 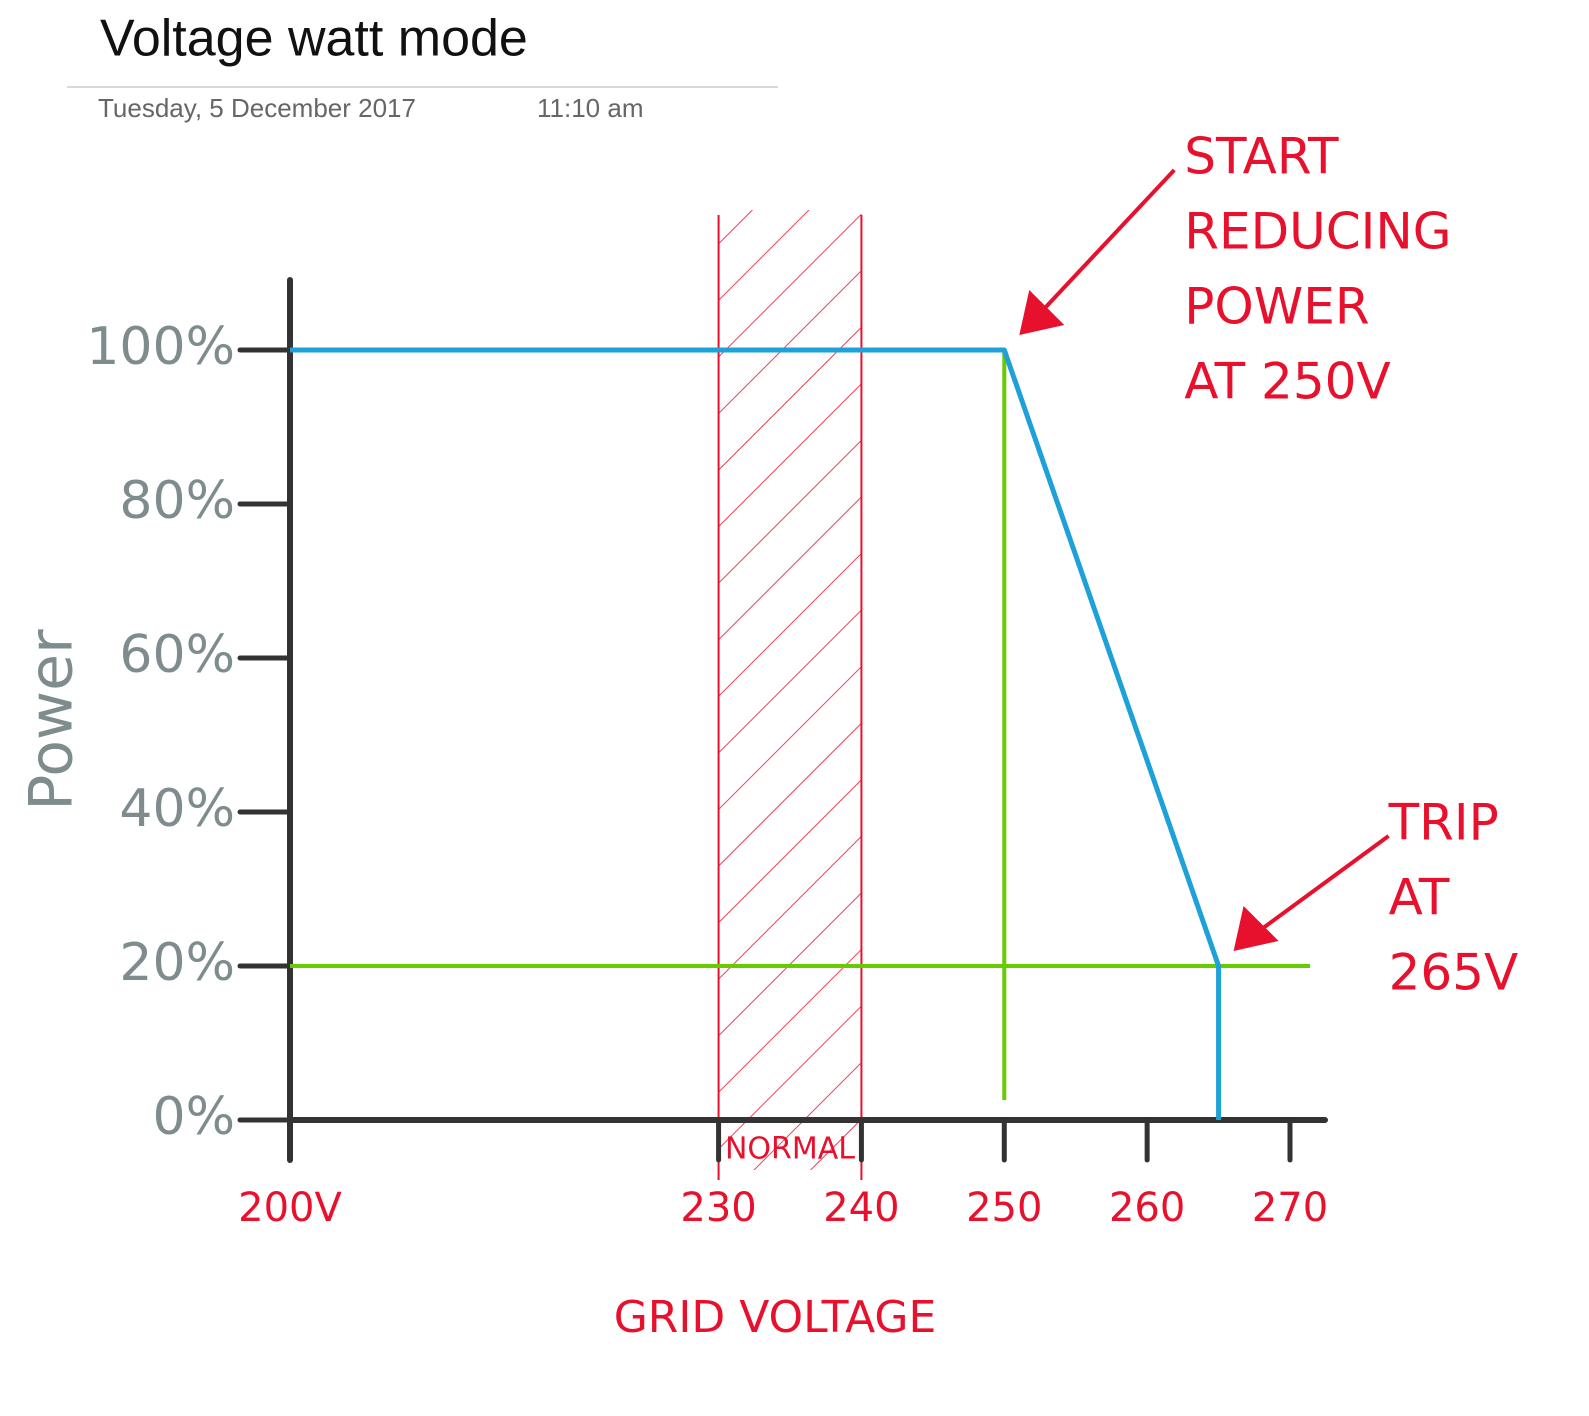 I want to click on x-tick-label: 240, so click(x=861, y=1208).